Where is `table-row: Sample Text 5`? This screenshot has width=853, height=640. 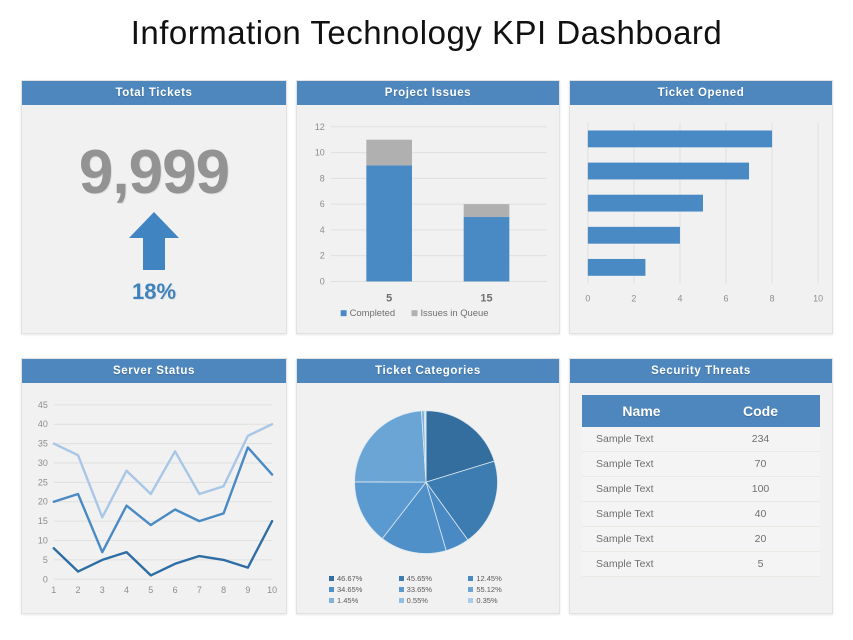 table-row: Sample Text 5 is located at coordinates (701, 564).